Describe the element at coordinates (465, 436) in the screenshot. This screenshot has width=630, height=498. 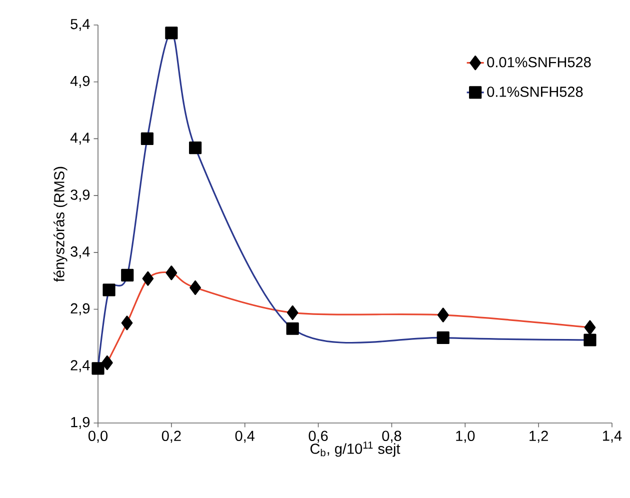
I see `x-tick-label: 1,0` at that location.